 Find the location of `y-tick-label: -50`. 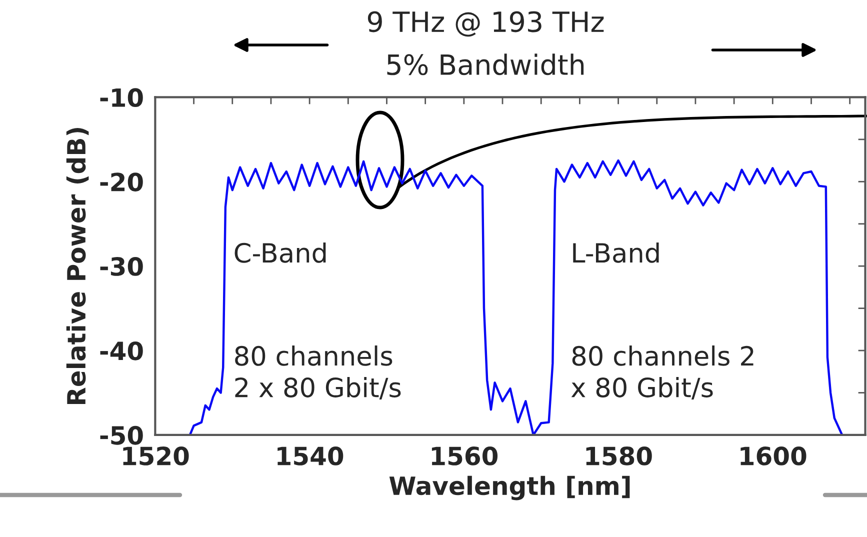

y-tick-label: -50 is located at coordinates (121, 435).